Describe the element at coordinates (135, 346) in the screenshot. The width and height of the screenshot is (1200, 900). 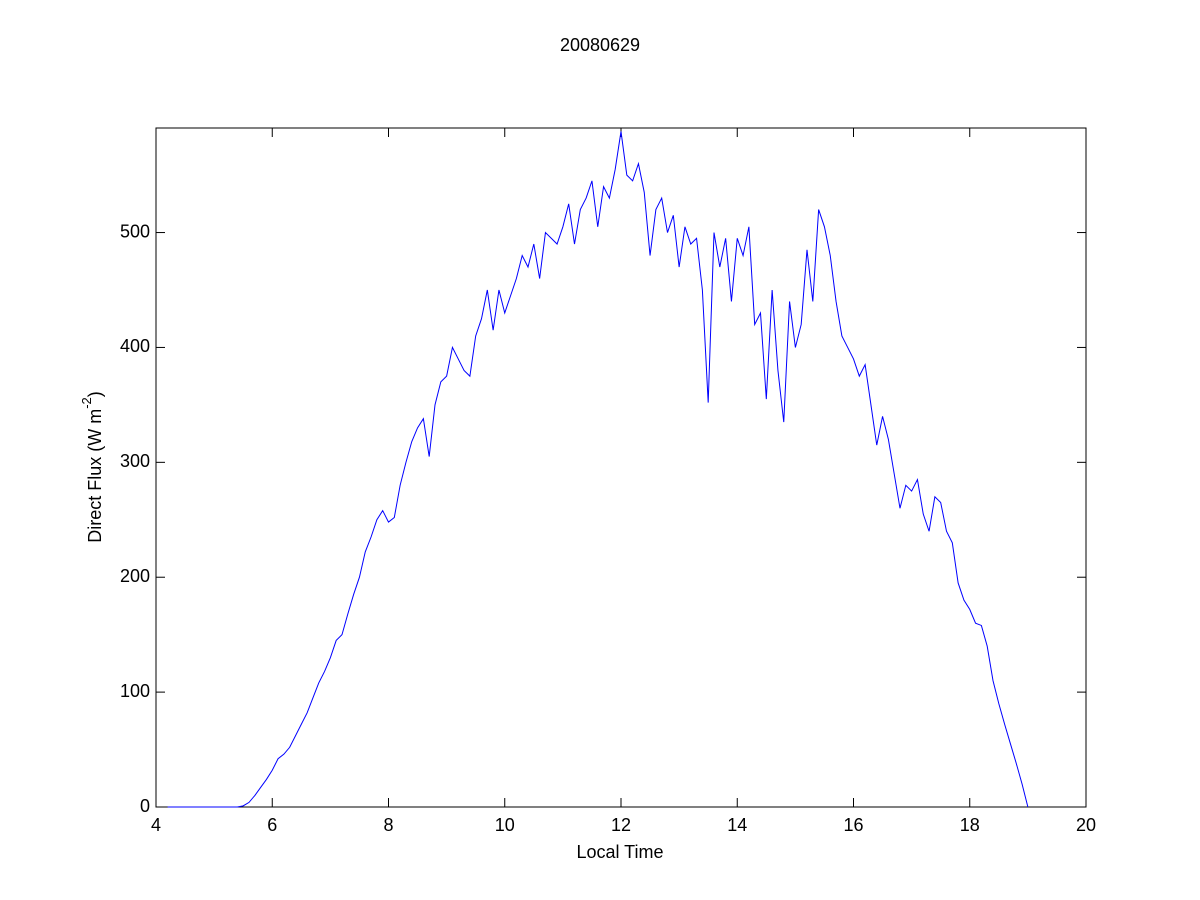
I see `y-tick-label: 400` at that location.